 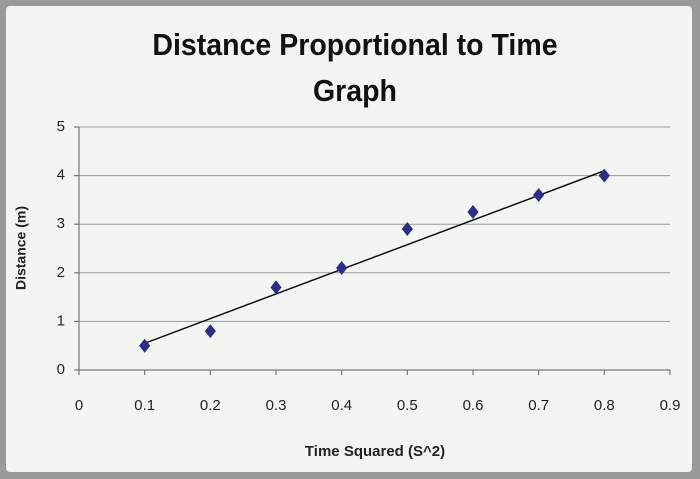 I want to click on y-tick-label: 1, so click(x=61, y=320).